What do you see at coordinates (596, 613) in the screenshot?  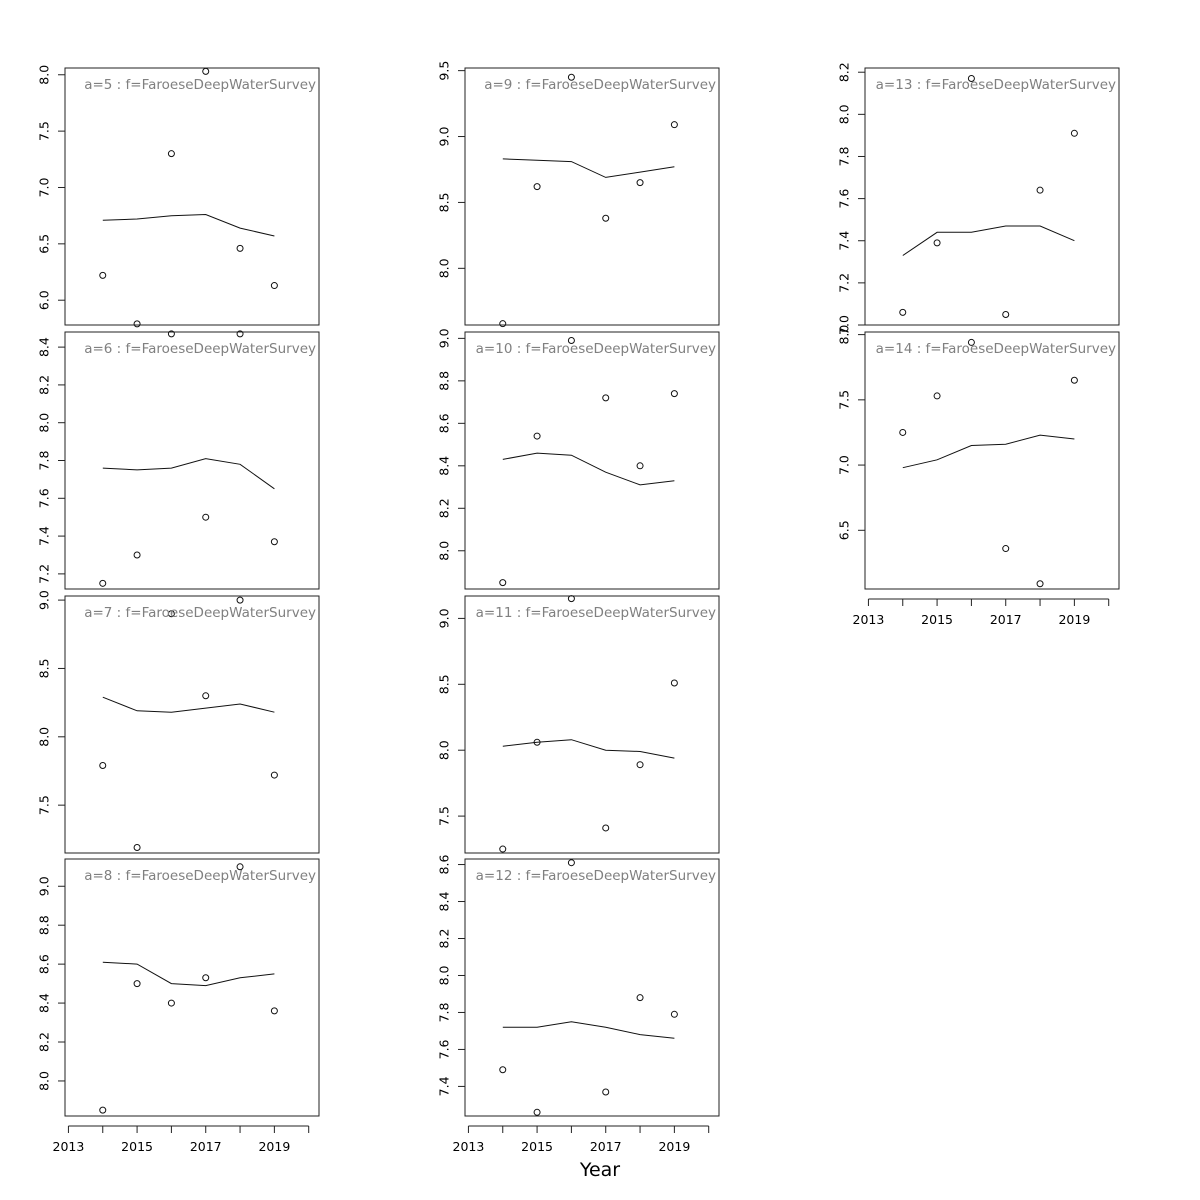 I see `panel-title: a=11 : f=FaroeseDeepWaterSurvey` at bounding box center [596, 613].